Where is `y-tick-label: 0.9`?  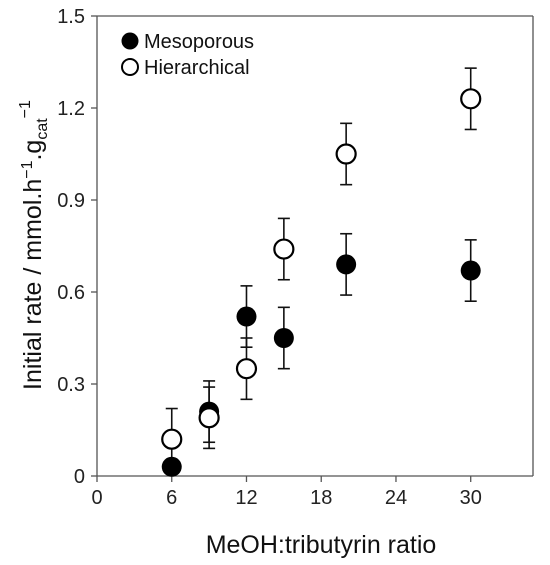
y-tick-label: 0.9 is located at coordinates (71, 201).